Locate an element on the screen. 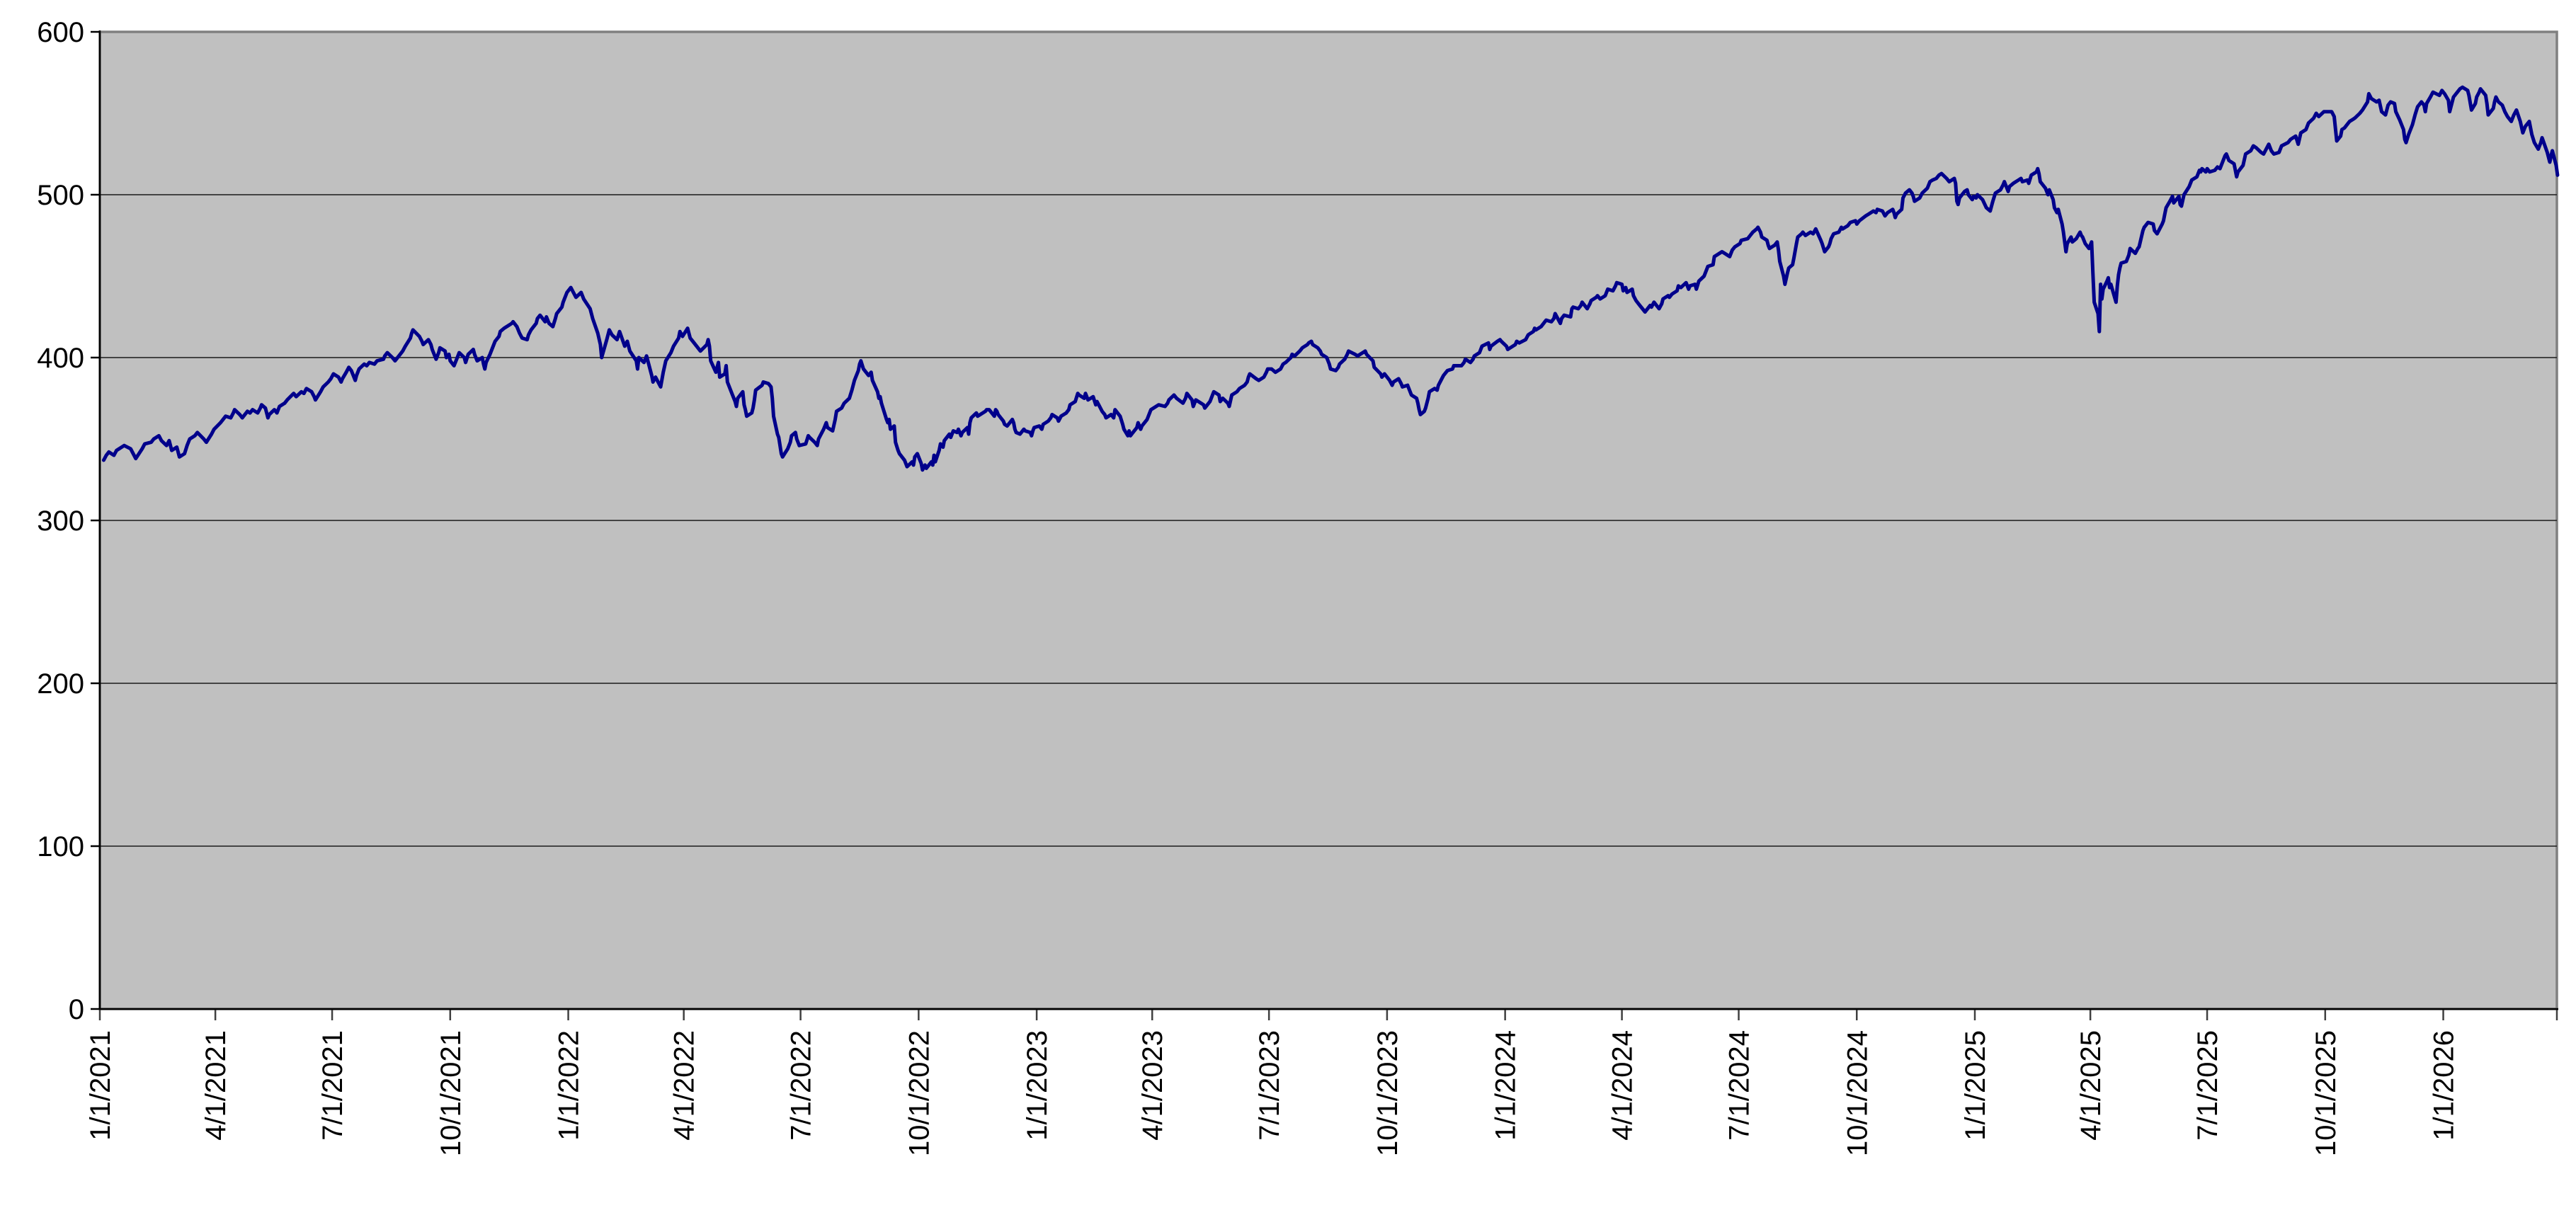 This screenshot has width=2576, height=1220. x-axis-label-1-1-2023: 1/1/2023 is located at coordinates (1038, 1085).